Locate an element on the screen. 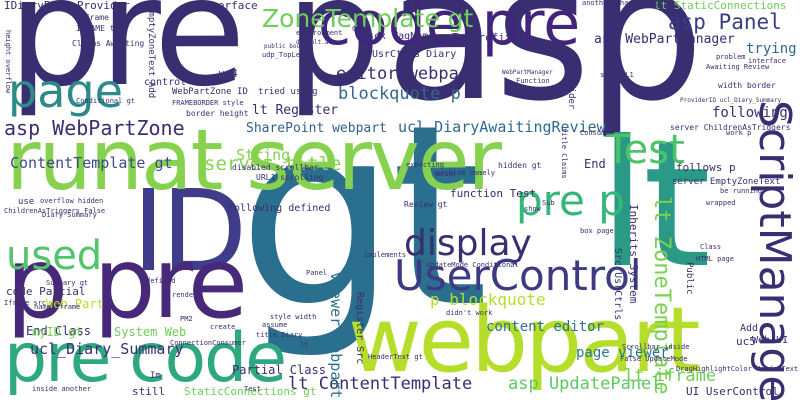 The image size is (800, 400). word-expecting: expecting is located at coordinates (425, 165).